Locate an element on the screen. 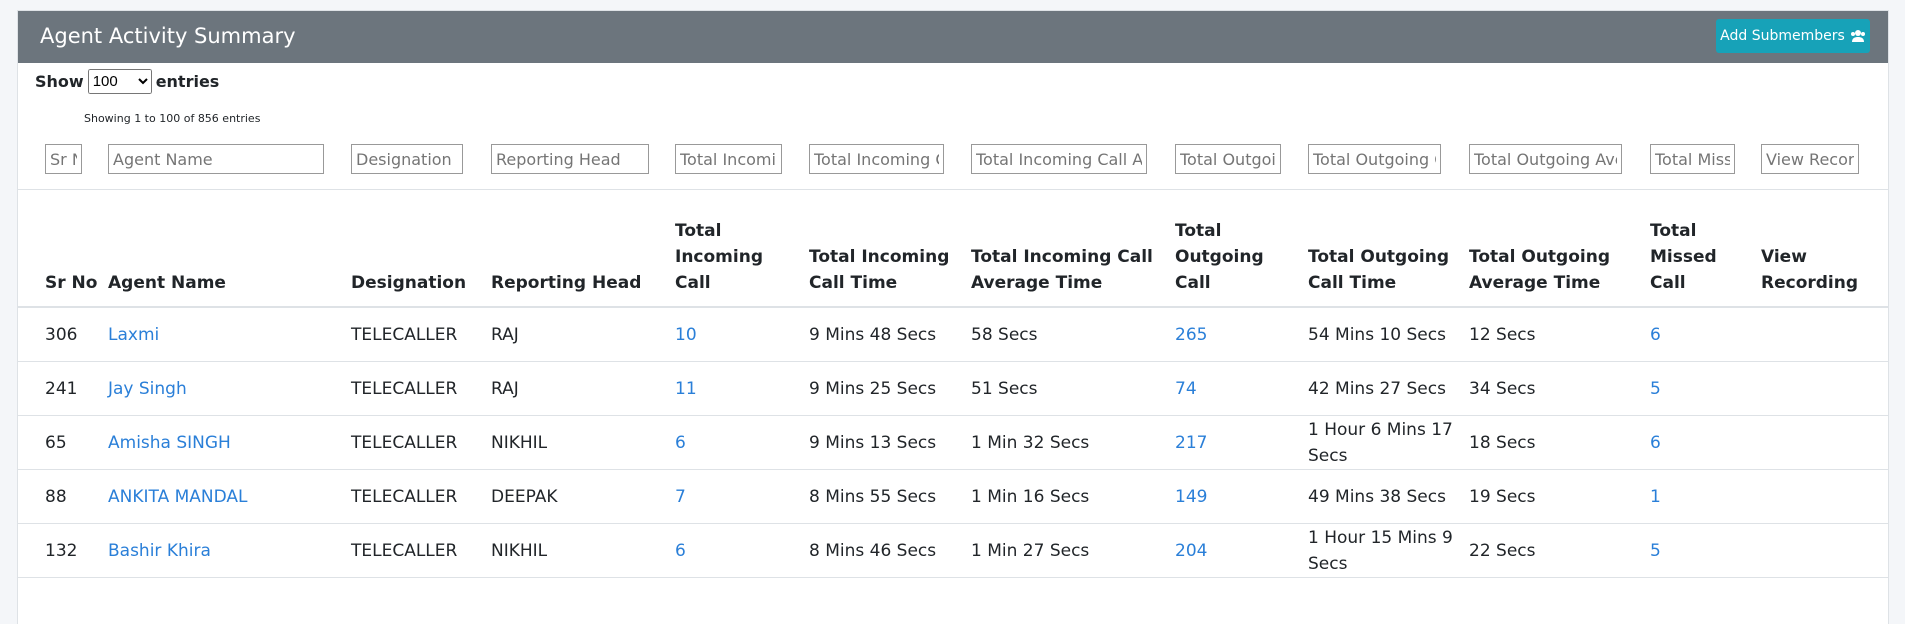 This screenshot has width=1905, height=624. table-cell: DEEPAK is located at coordinates (583, 496).